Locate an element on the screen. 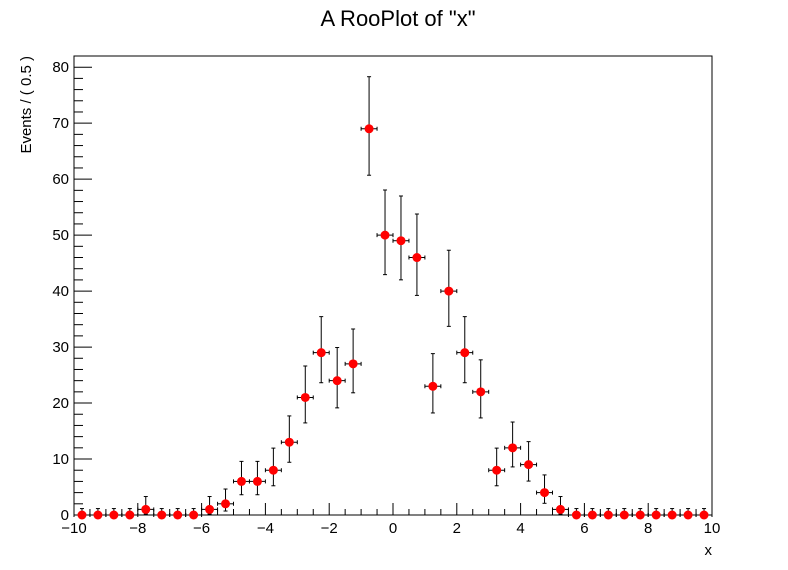  x-tick-label: −2 is located at coordinates (329, 528).